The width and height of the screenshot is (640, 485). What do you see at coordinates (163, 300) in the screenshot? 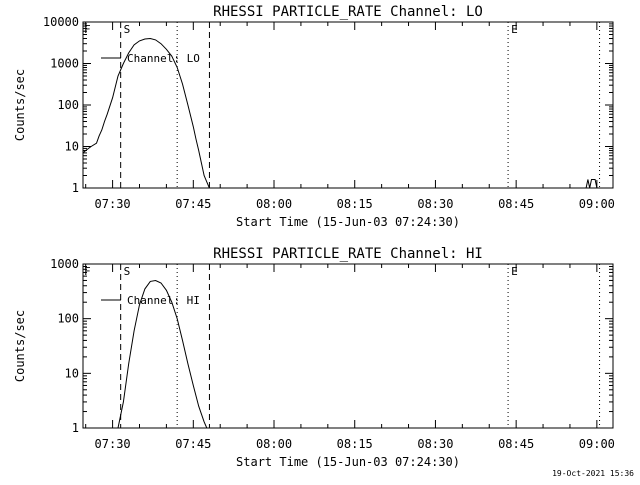
I see `legend-label: Channel: HI` at bounding box center [163, 300].